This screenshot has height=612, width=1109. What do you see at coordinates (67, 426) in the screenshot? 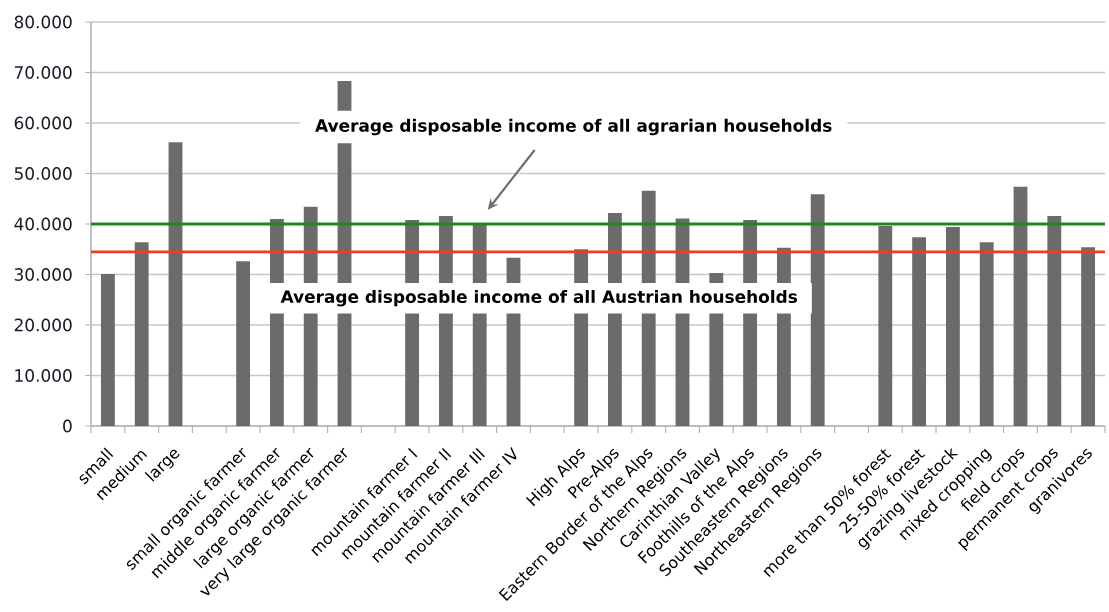
I see `y-tick-label: 0` at bounding box center [67, 426].